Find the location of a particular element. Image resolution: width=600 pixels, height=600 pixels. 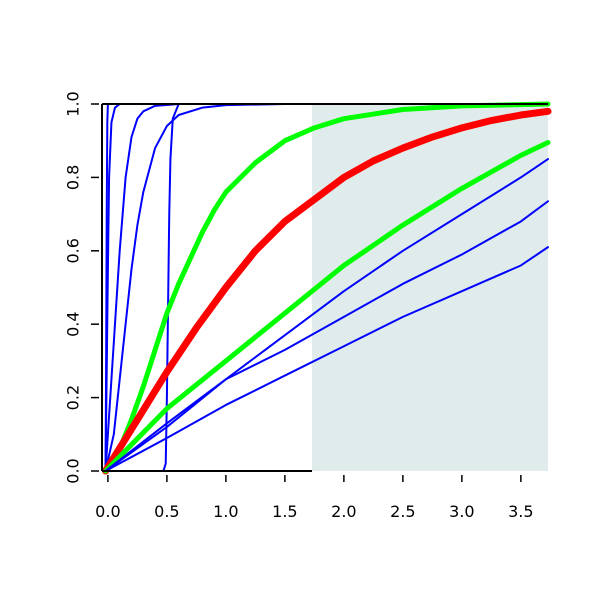

x-tick-label-6: 3.0 is located at coordinates (461, 511).